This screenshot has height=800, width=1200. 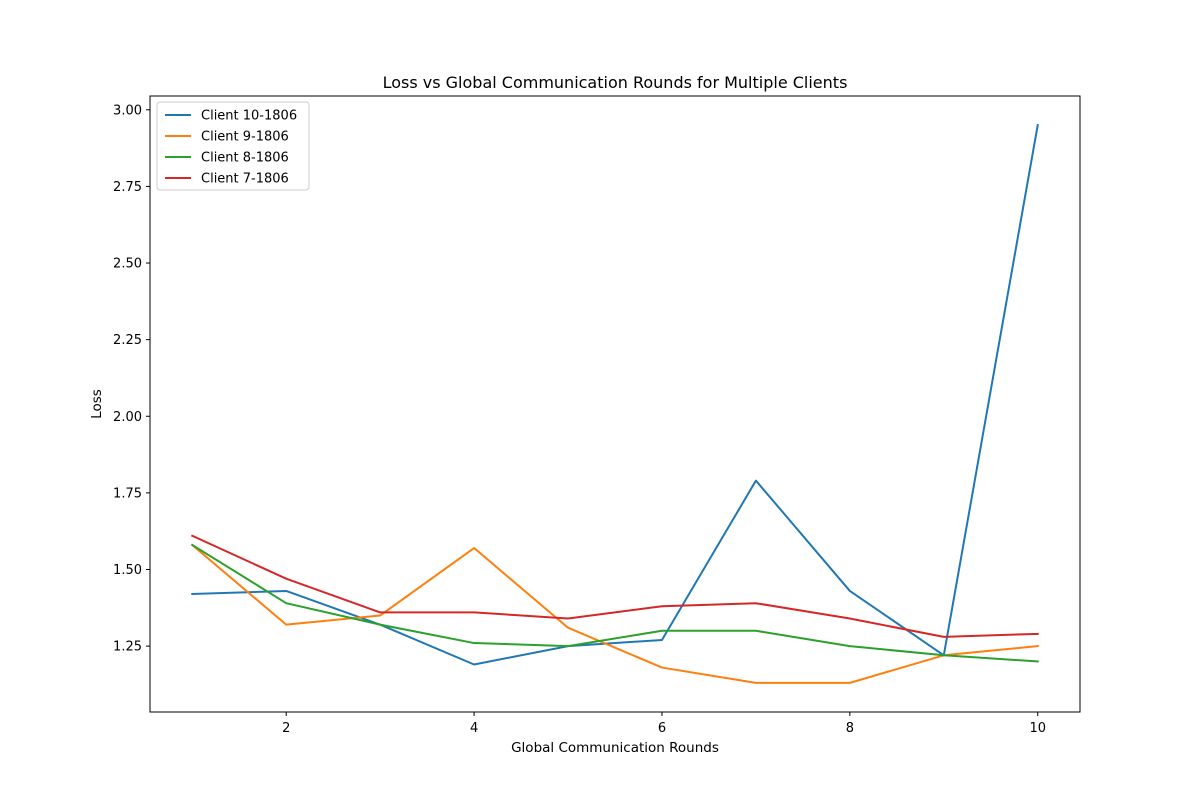 I want to click on y-tick-label: 1.75, so click(x=127, y=493).